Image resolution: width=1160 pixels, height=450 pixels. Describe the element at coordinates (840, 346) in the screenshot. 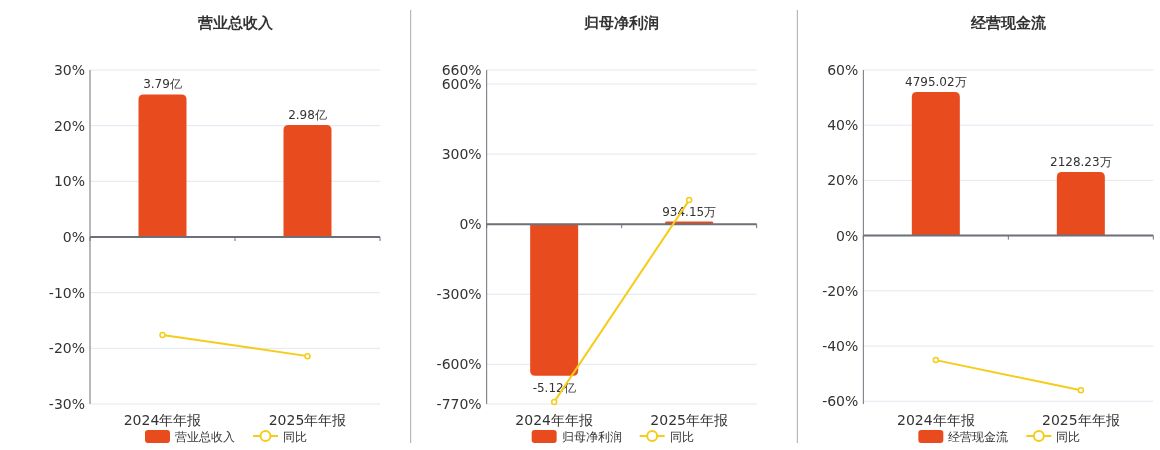

I see `y-tick-label: -40%` at that location.